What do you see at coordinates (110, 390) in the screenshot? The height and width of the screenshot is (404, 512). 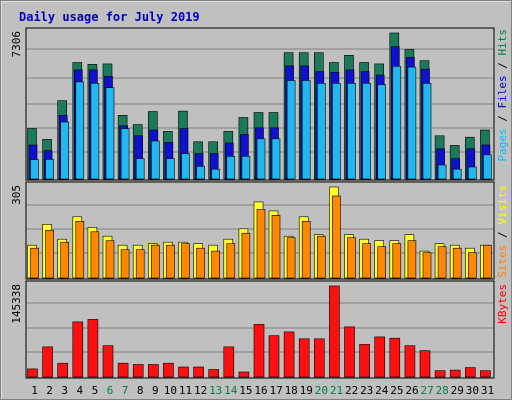 I see `day-label: 6` at bounding box center [110, 390].